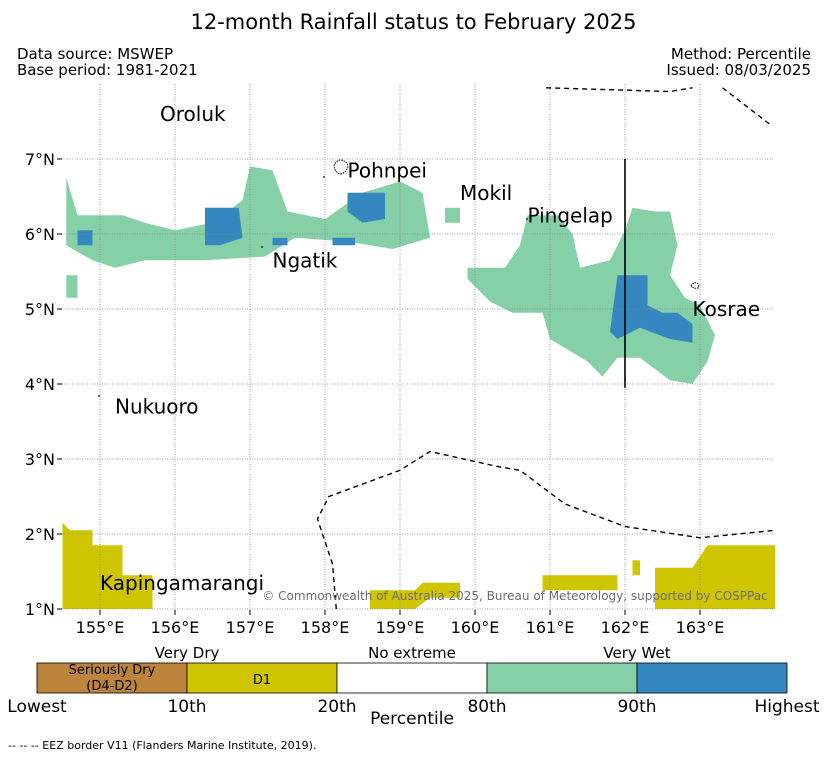 The image size is (827, 758). What do you see at coordinates (636, 653) in the screenshot?
I see `legend-group-label: Very Wet` at bounding box center [636, 653].